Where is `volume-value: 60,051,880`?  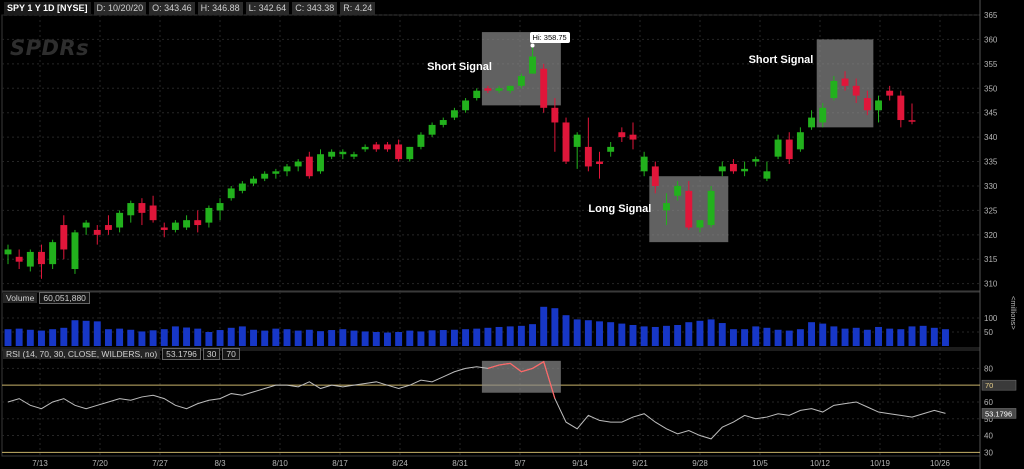 volume-value: 60,051,880 is located at coordinates (64, 298).